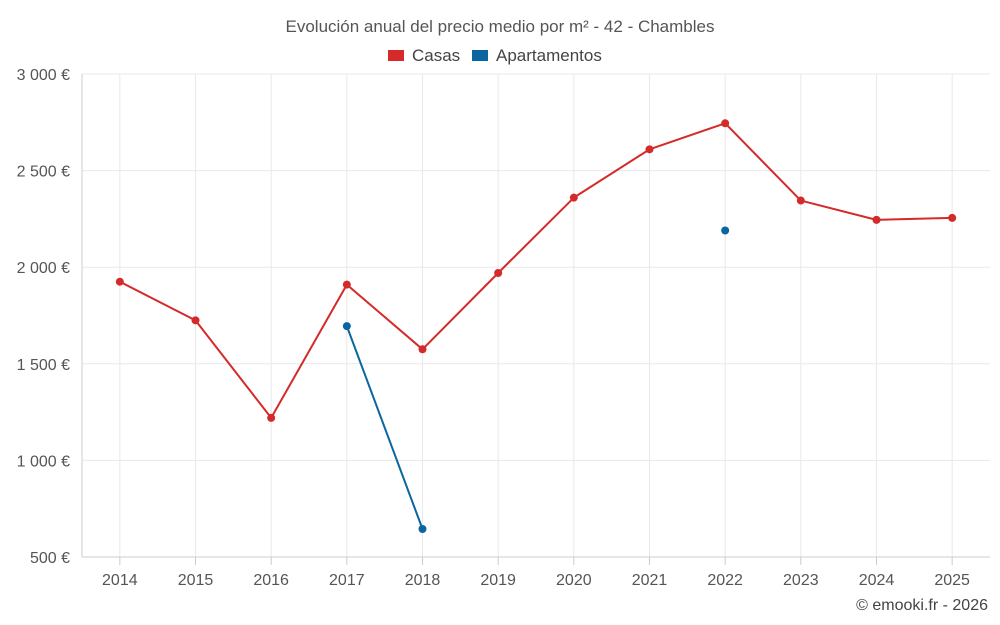 Image resolution: width=1000 pixels, height=625 pixels. What do you see at coordinates (801, 580) in the screenshot?
I see `x-tick-label: 2023` at bounding box center [801, 580].